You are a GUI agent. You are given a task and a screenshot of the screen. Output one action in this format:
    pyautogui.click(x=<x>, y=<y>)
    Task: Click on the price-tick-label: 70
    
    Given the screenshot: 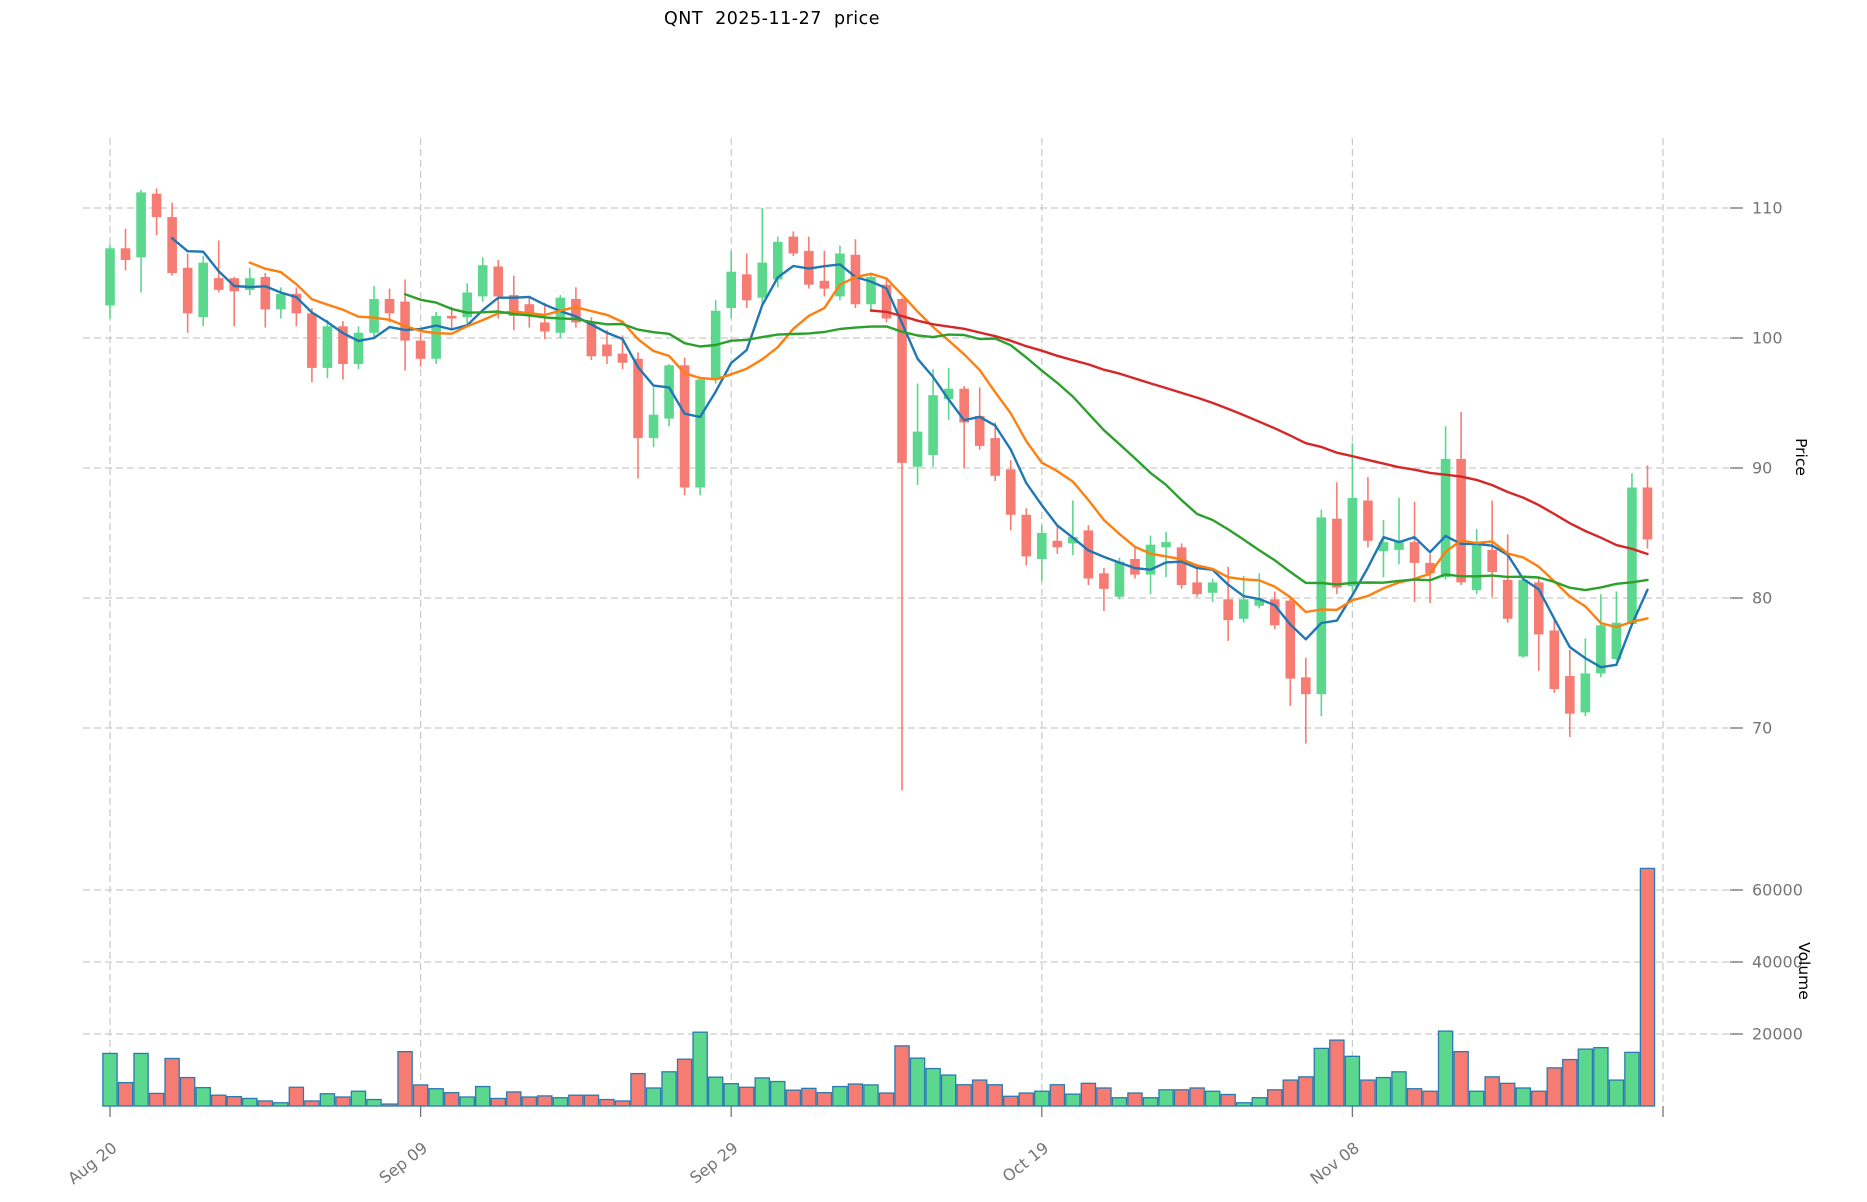 What is the action you would take?
    pyautogui.click(x=1762, y=728)
    